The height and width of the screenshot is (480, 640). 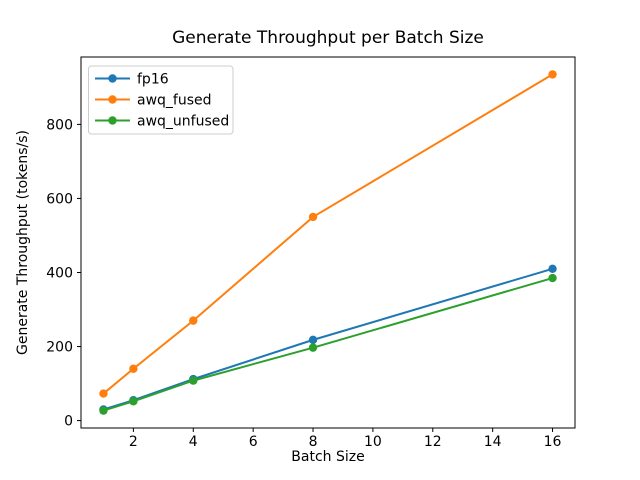 What do you see at coordinates (59, 273) in the screenshot?
I see `y-tick-label: 400` at bounding box center [59, 273].